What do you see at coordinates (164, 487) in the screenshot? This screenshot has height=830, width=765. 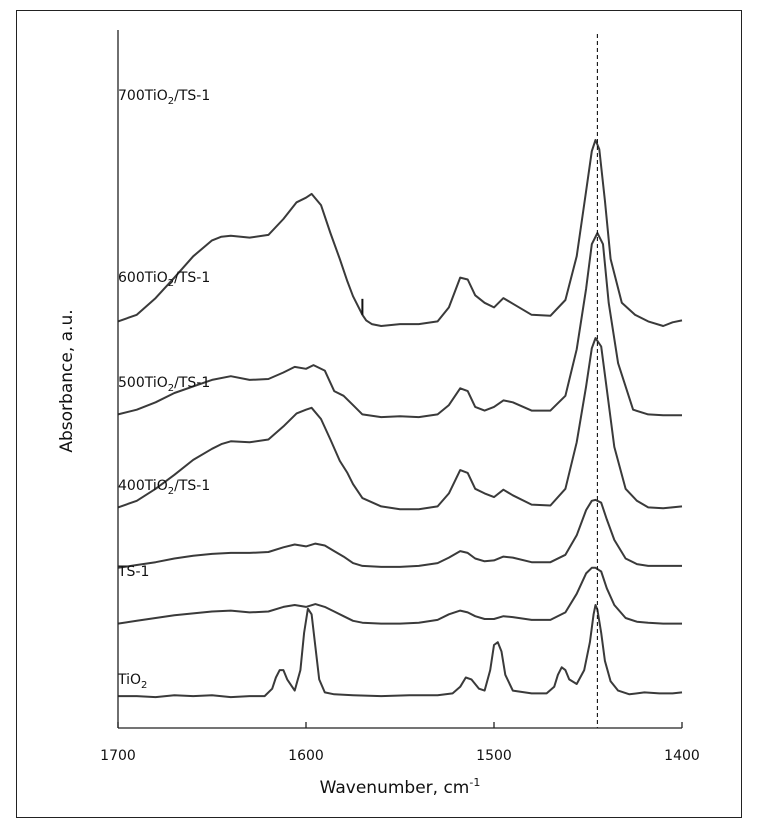 I see `series-label-3: 400TiO2/TS-1` at bounding box center [164, 487].